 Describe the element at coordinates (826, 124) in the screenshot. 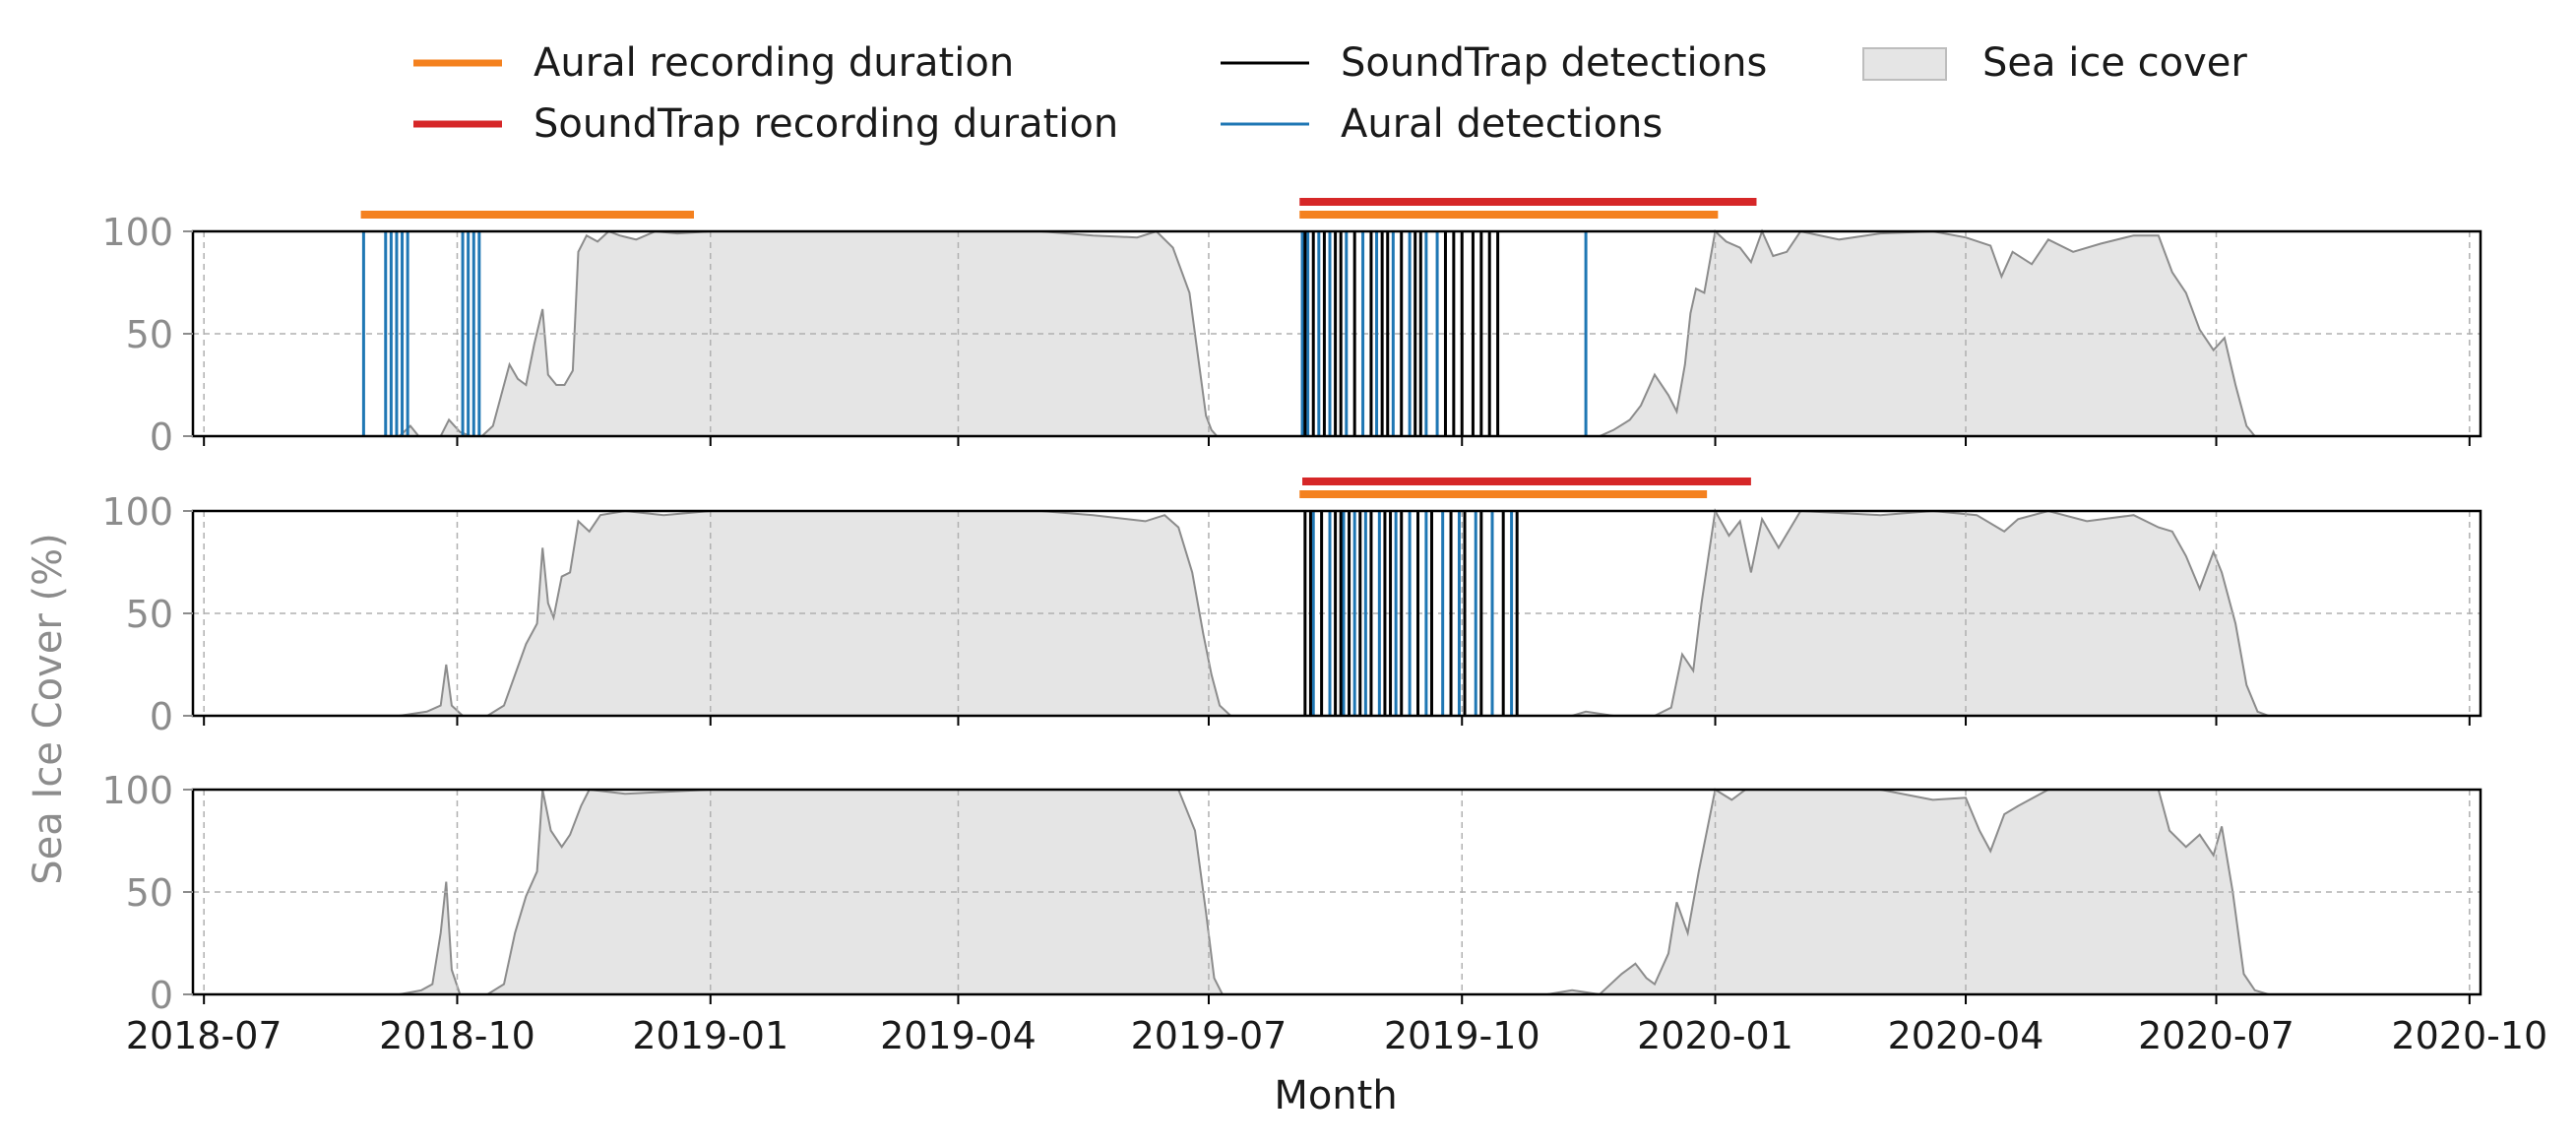

I see `legend-label-soundtrap-duration: SoundTrap recording duration` at that location.